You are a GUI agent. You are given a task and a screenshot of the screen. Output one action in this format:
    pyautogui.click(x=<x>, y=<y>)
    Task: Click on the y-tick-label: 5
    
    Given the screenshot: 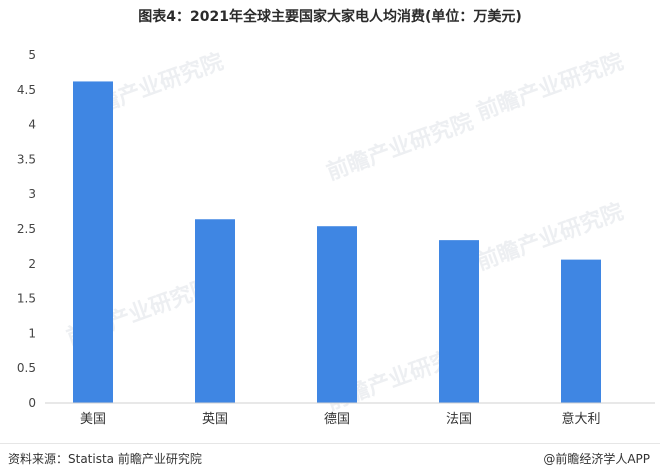 What is the action you would take?
    pyautogui.click(x=32, y=55)
    